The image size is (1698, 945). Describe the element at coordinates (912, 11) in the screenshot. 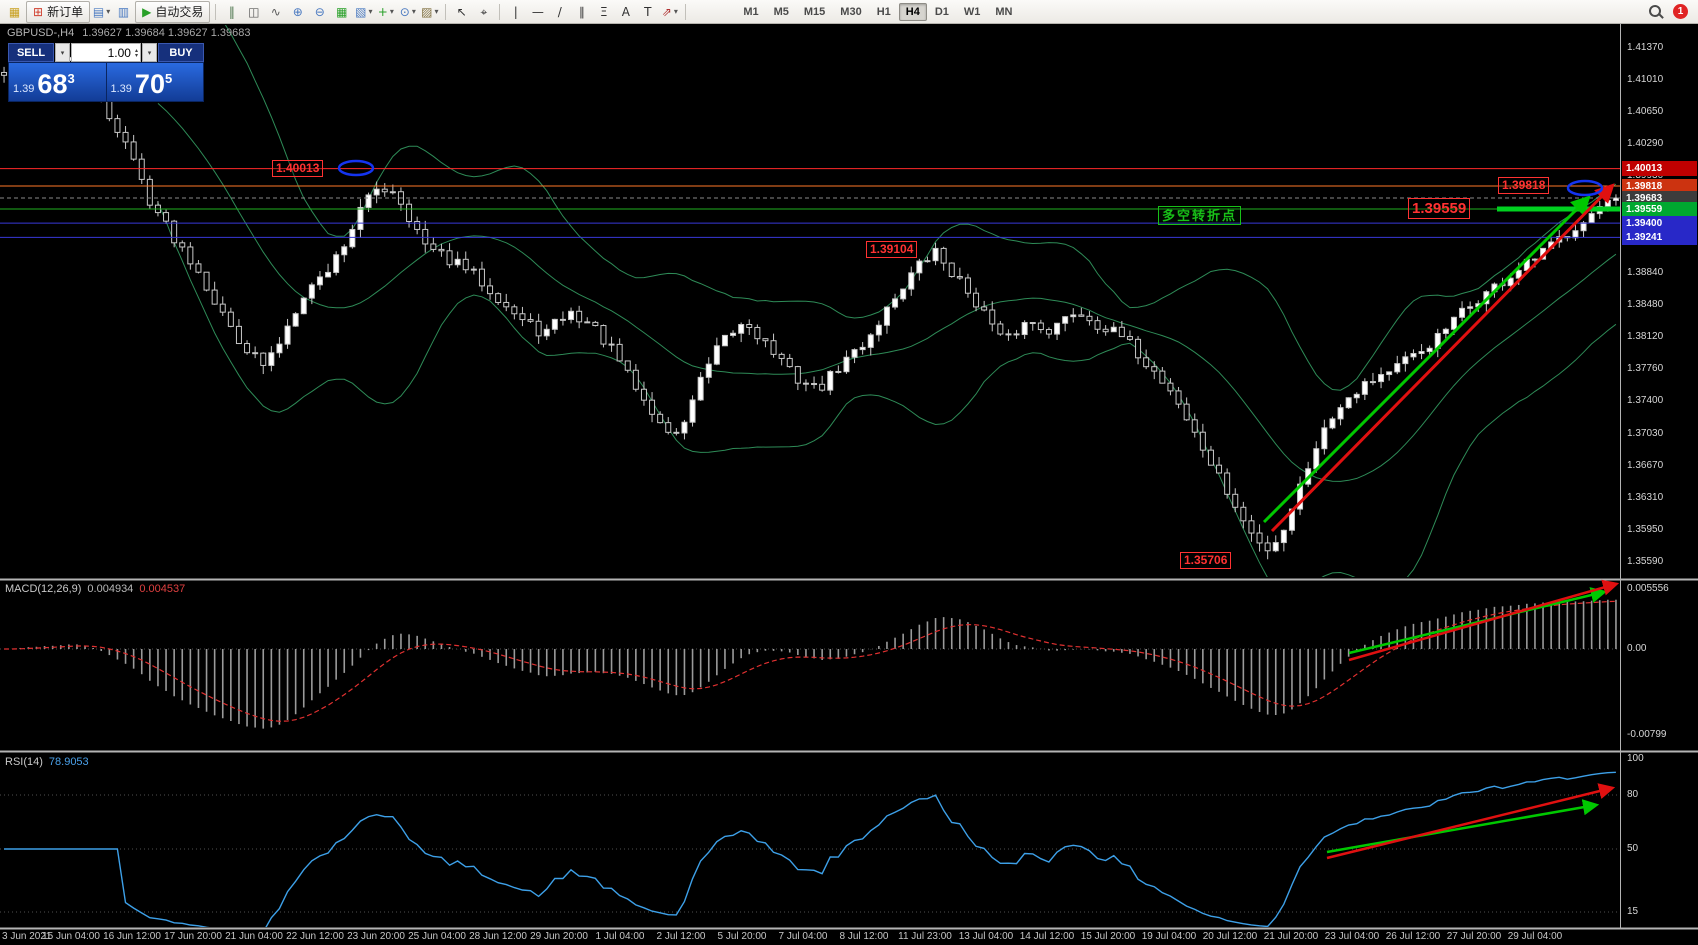

I see `timeframe-h4: H4` at that location.